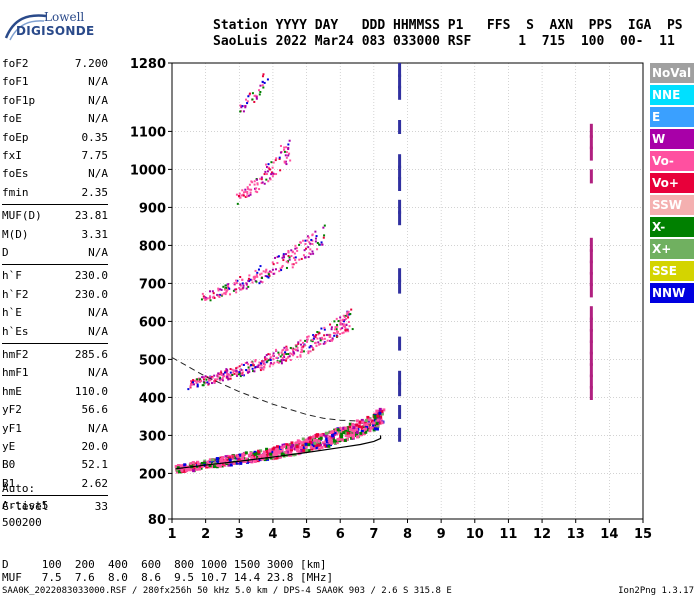 This screenshot has height=600, width=700. I want to click on param-row: B1 2.62, so click(55, 484).